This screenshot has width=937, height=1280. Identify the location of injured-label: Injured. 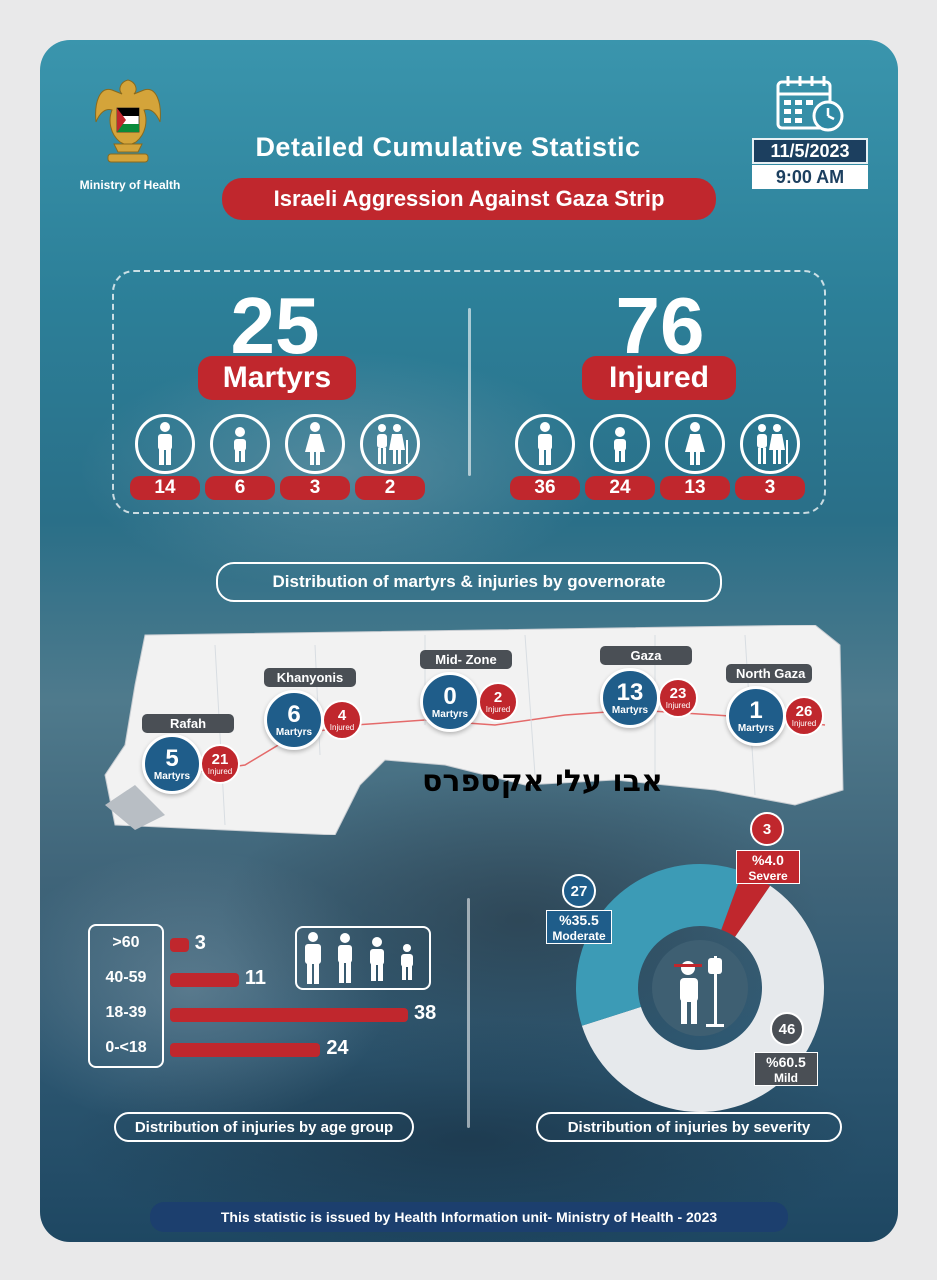
(659, 378).